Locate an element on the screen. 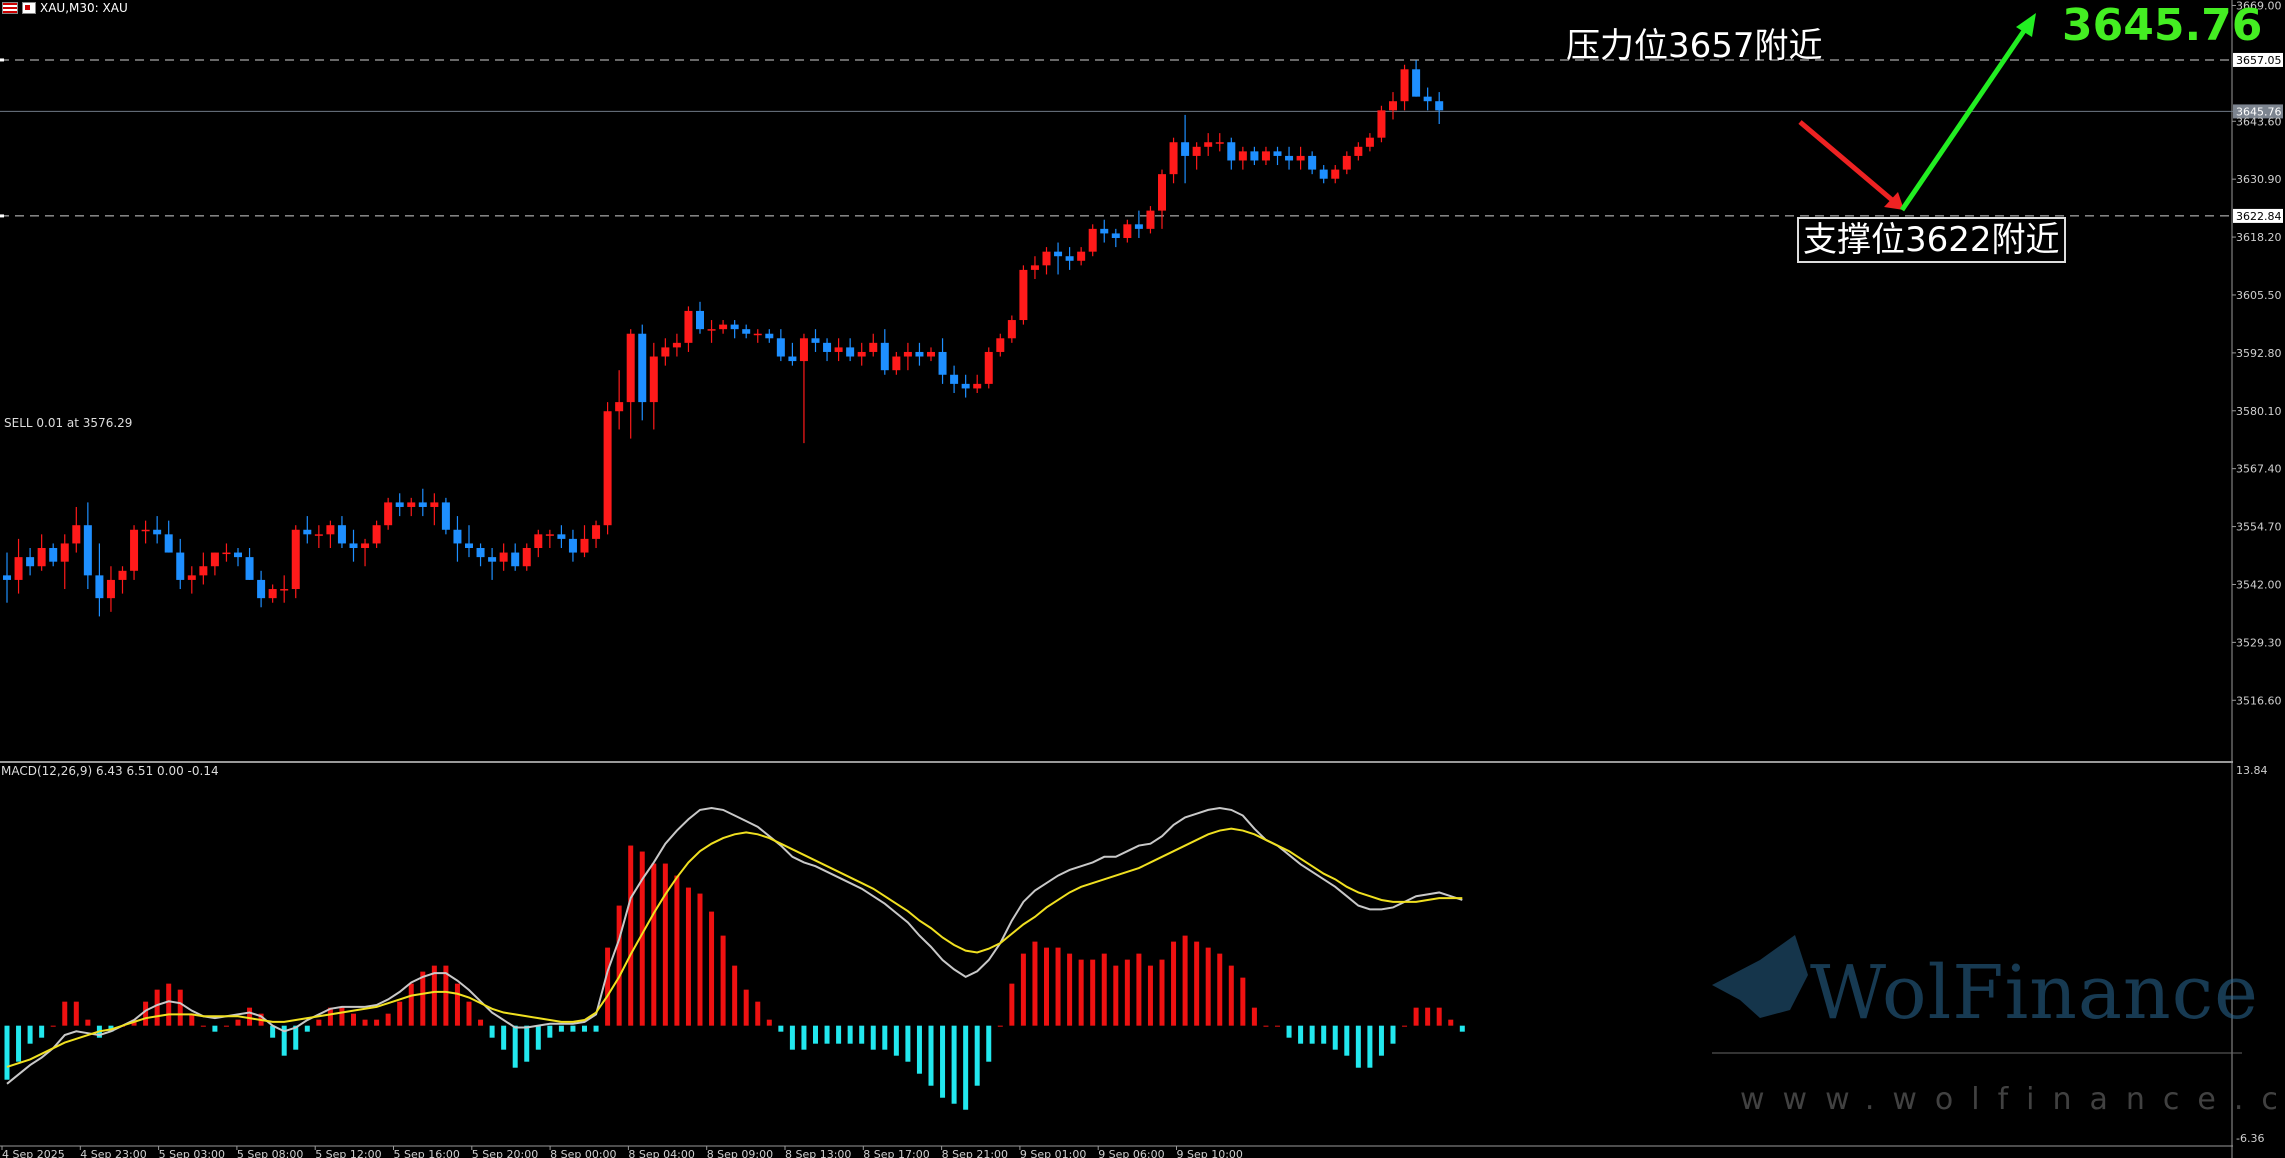 The image size is (2285, 1158). macd-axis-label-bottom: -6.36 is located at coordinates (2250, 1138).